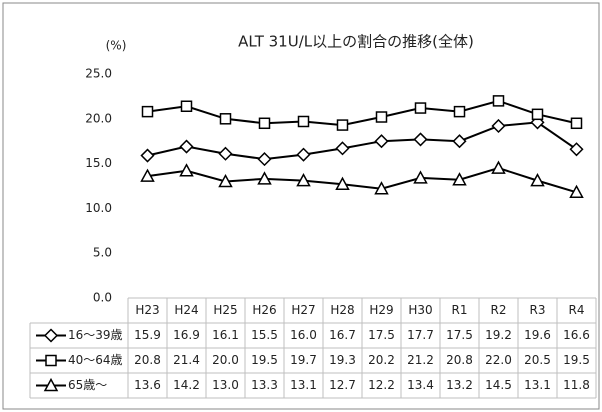 The image size is (602, 412). What do you see at coordinates (498, 360) in the screenshot?
I see `table-value: 22.0` at bounding box center [498, 360].